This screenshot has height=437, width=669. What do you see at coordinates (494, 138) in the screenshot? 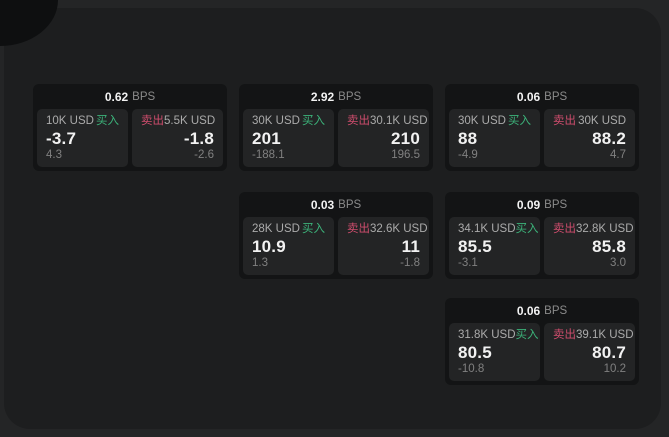
I see `buy-panel: 30K USD 买入 88 -4.9` at bounding box center [494, 138].